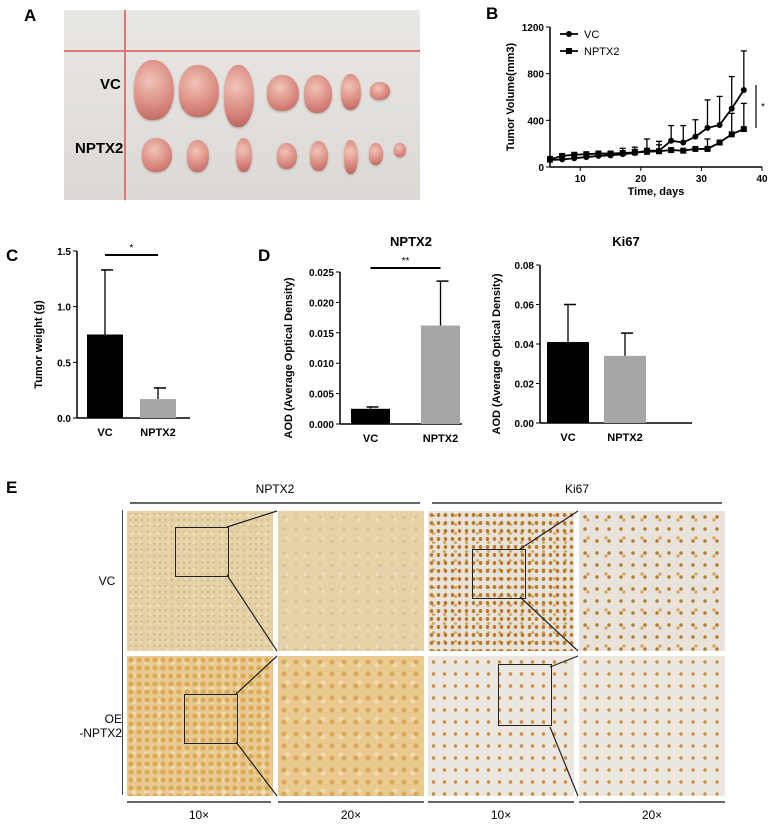 The image size is (772, 825). Describe the element at coordinates (64, 419) in the screenshot. I see `y-tick-label: 0.0` at that location.